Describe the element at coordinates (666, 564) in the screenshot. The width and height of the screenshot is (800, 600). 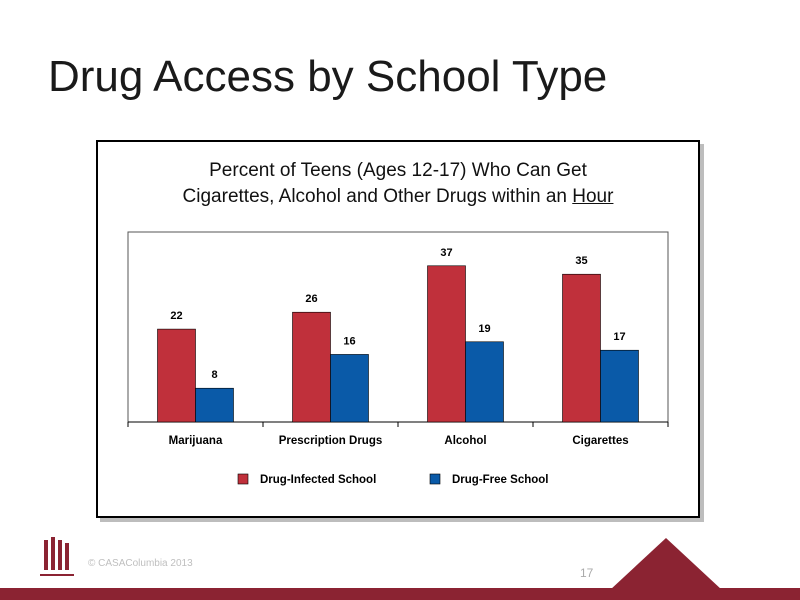
I see `footer-triangle` at that location.